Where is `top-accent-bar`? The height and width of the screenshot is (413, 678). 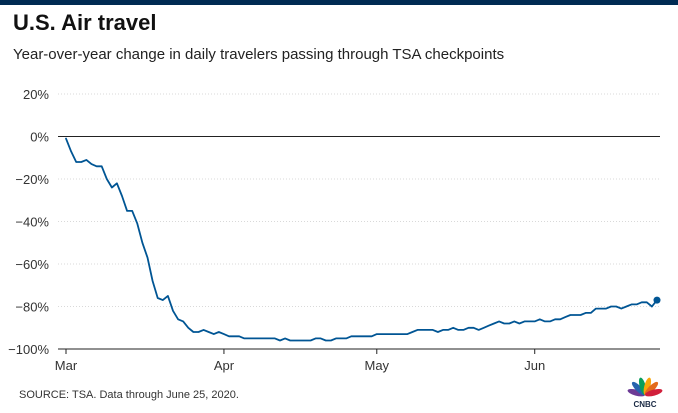
top-accent-bar is located at coordinates (339, 2).